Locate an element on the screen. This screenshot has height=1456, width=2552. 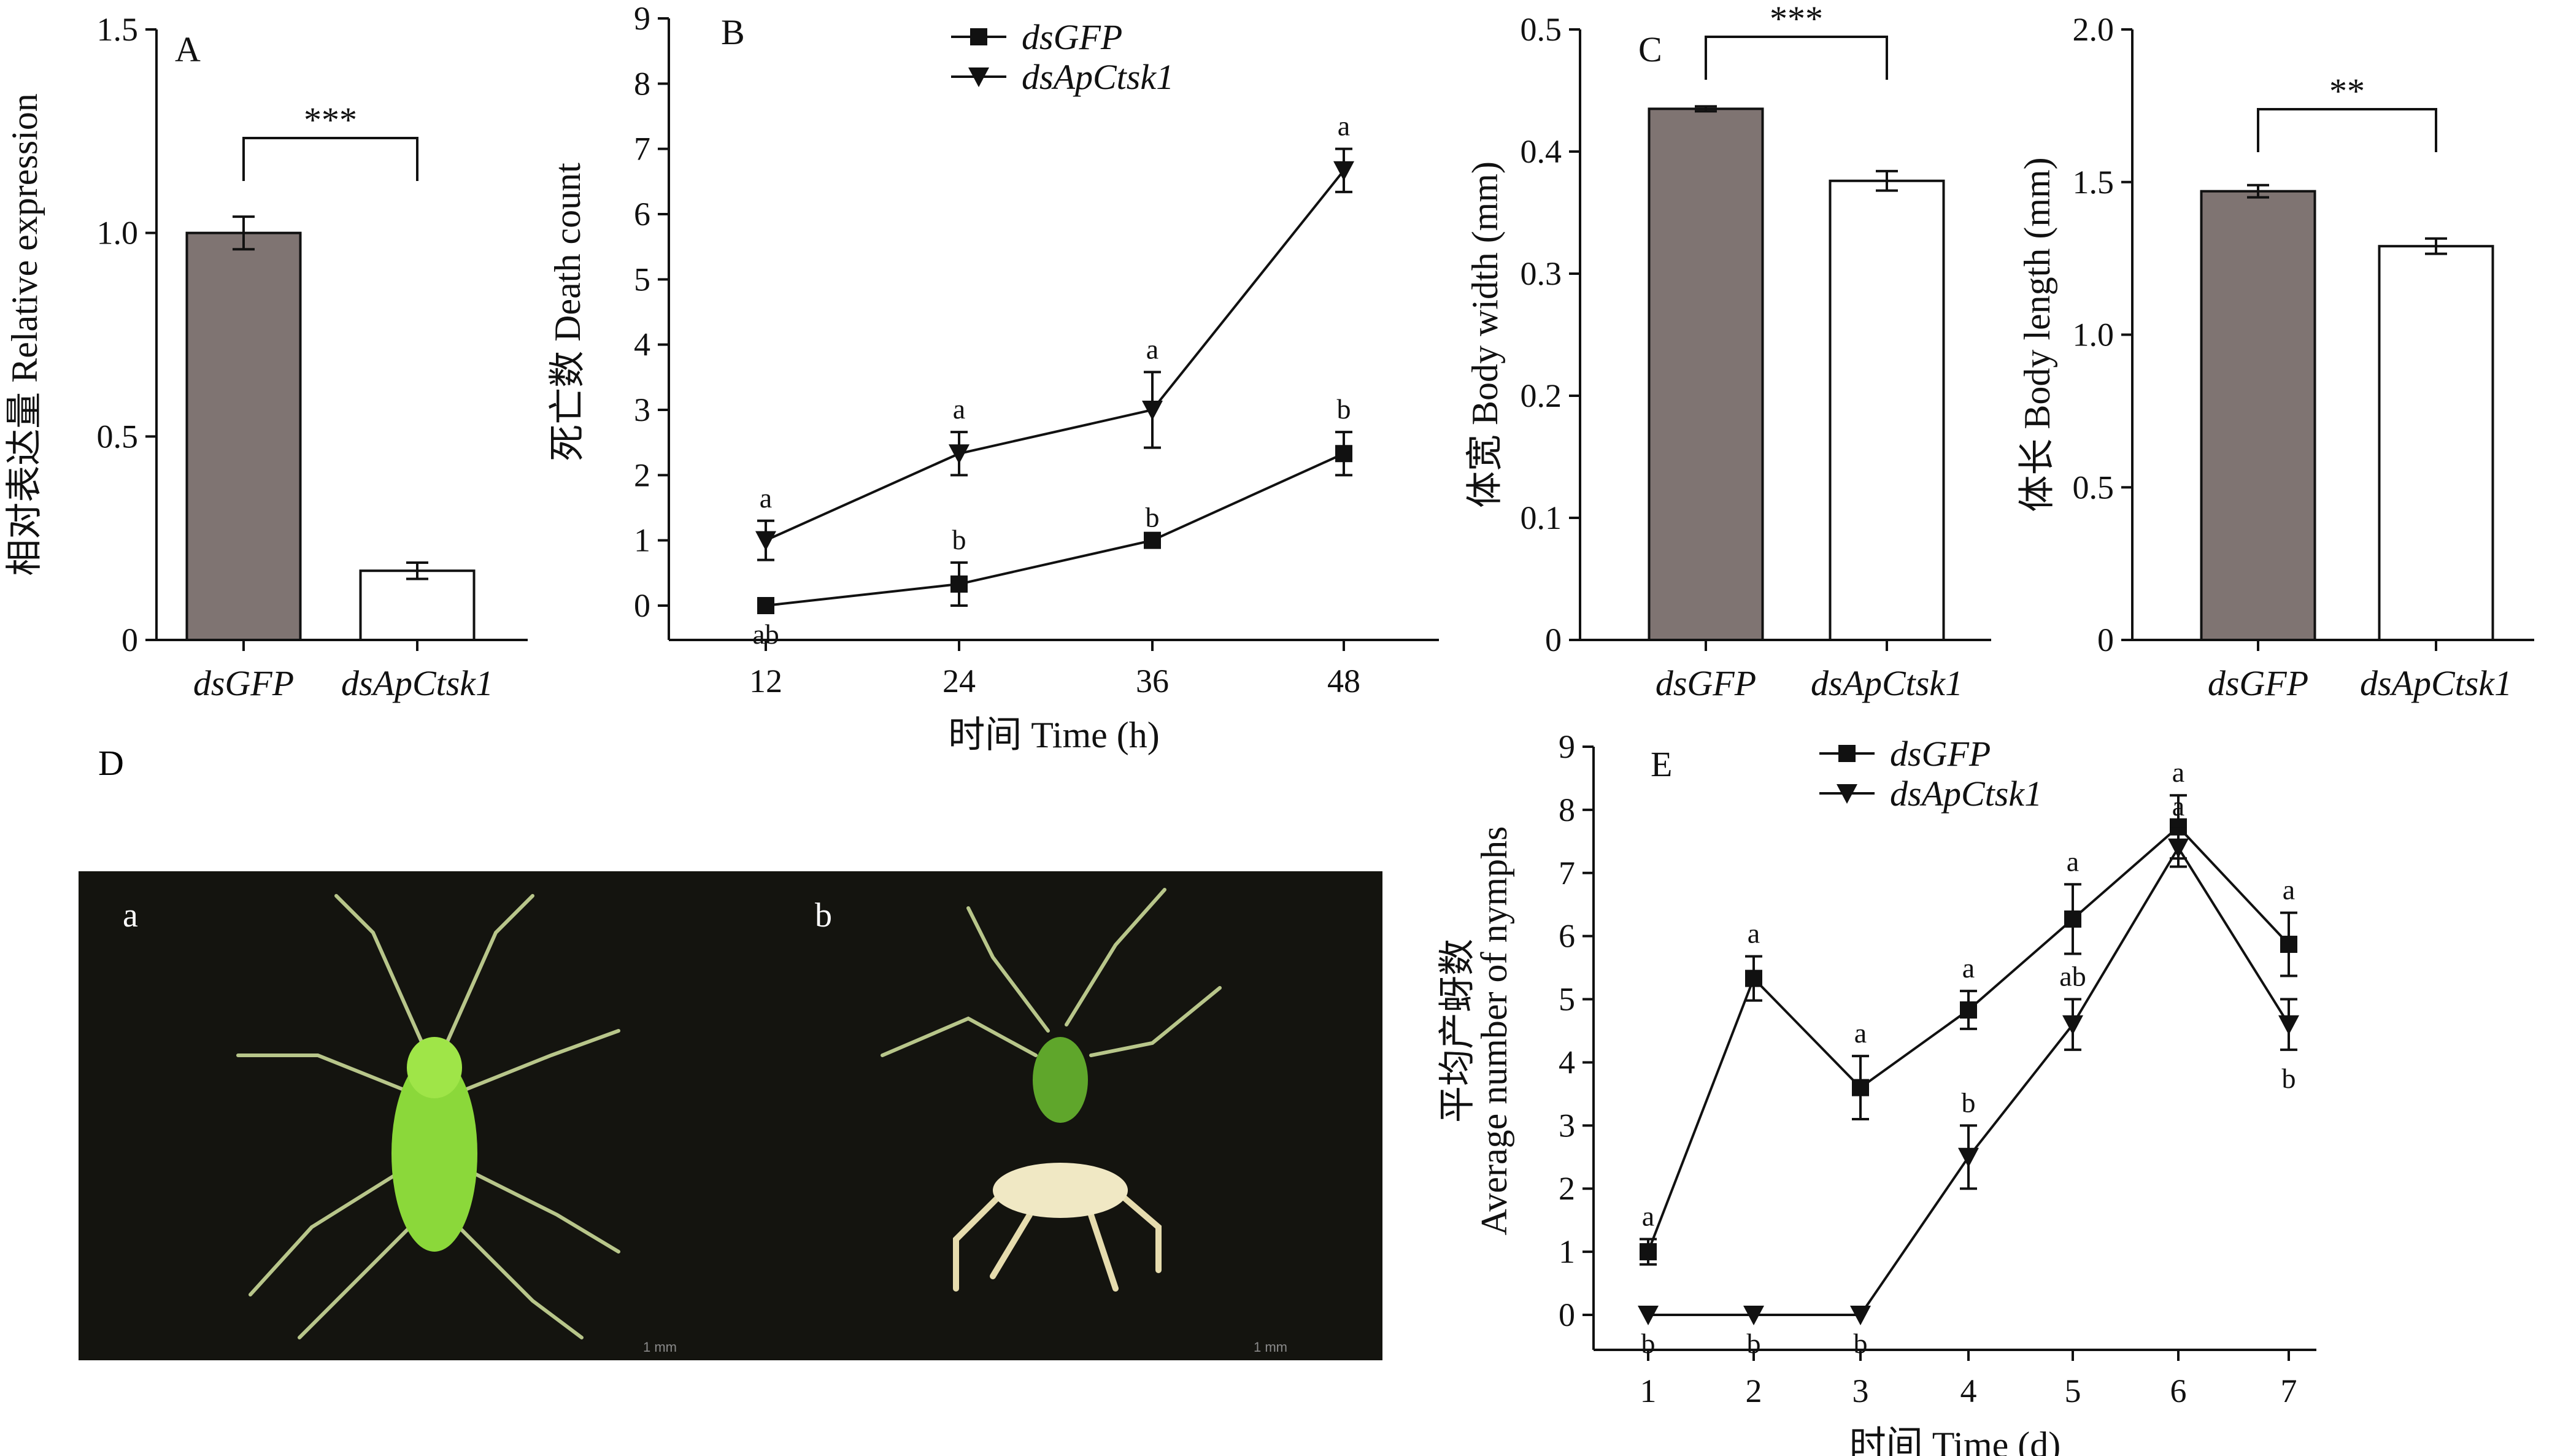
y-tick-label: 2 is located at coordinates (1567, 1188).